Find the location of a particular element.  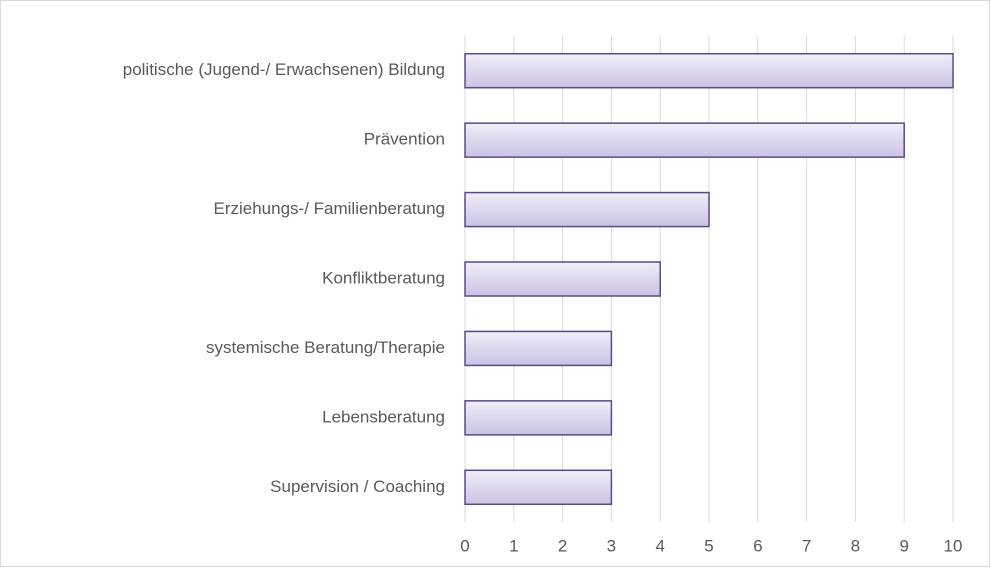

y-tick-label: Konfliktberatung is located at coordinates (383, 277).